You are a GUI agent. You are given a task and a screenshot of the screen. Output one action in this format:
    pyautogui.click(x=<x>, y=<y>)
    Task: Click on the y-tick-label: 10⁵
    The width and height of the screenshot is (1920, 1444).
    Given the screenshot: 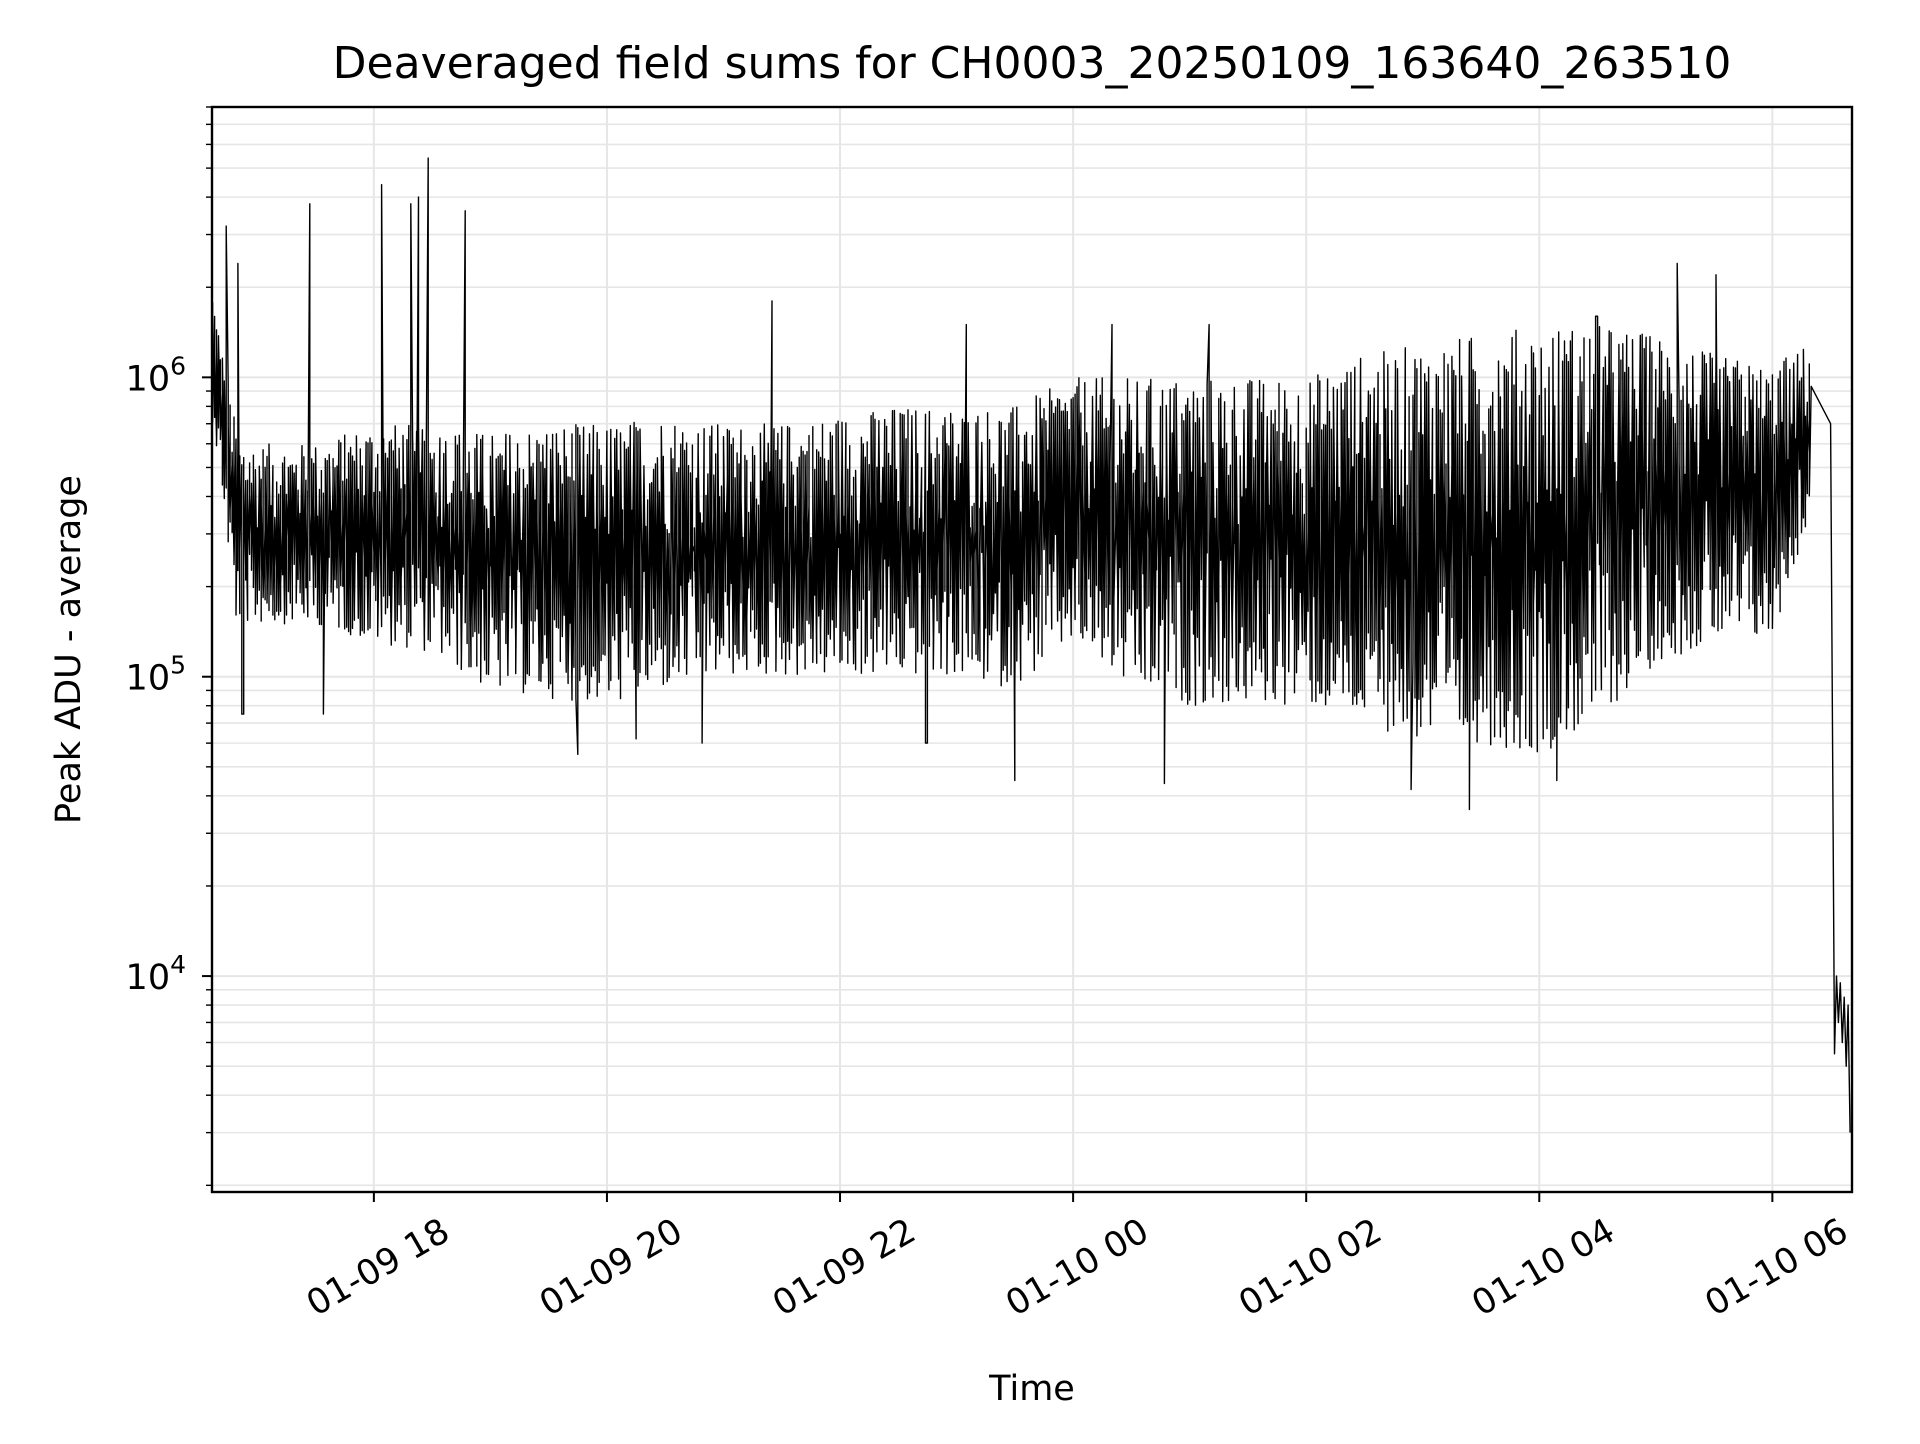 What is the action you would take?
    pyautogui.click(x=156, y=675)
    